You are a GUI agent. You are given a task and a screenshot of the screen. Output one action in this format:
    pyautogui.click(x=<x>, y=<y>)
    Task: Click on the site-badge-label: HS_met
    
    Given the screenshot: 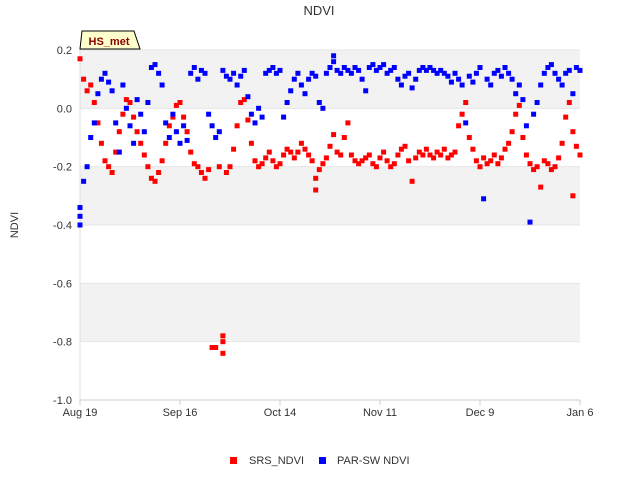 What is the action you would take?
    pyautogui.click(x=109, y=42)
    